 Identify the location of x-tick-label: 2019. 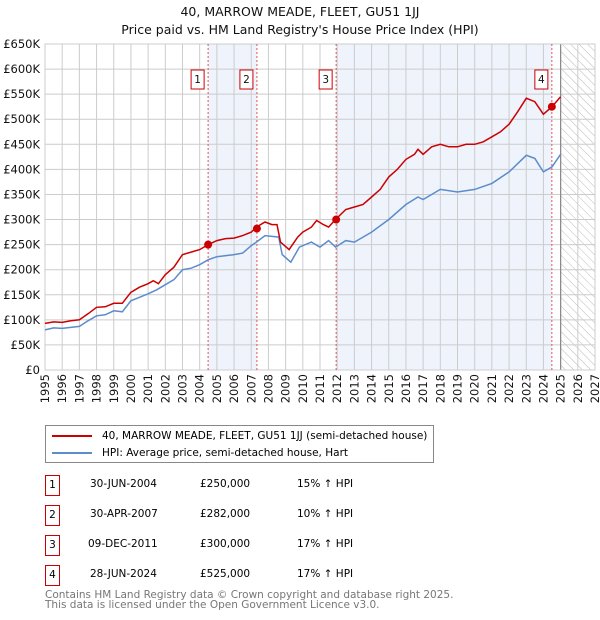
(458, 388).